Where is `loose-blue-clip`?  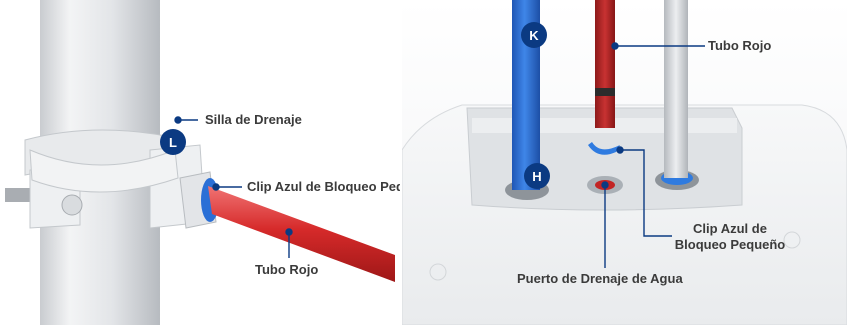
loose-blue-clip is located at coordinates (604, 148).